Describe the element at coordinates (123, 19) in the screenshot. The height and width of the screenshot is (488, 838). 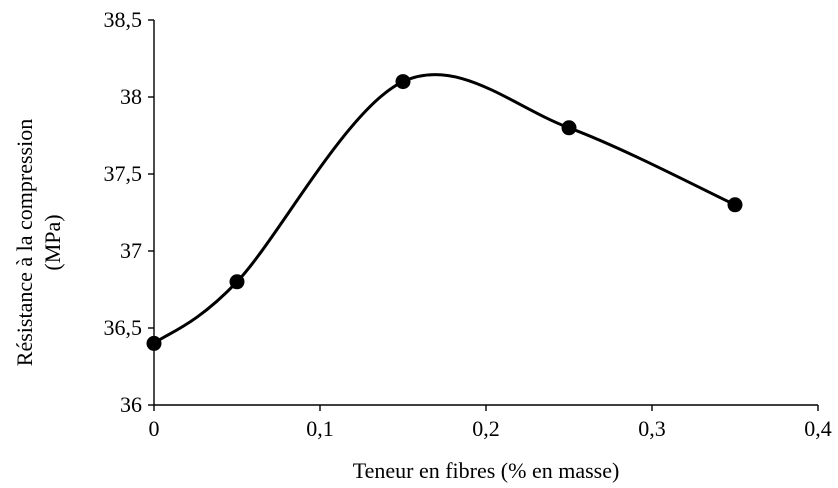
I see `y-tick-label: 38,5` at that location.